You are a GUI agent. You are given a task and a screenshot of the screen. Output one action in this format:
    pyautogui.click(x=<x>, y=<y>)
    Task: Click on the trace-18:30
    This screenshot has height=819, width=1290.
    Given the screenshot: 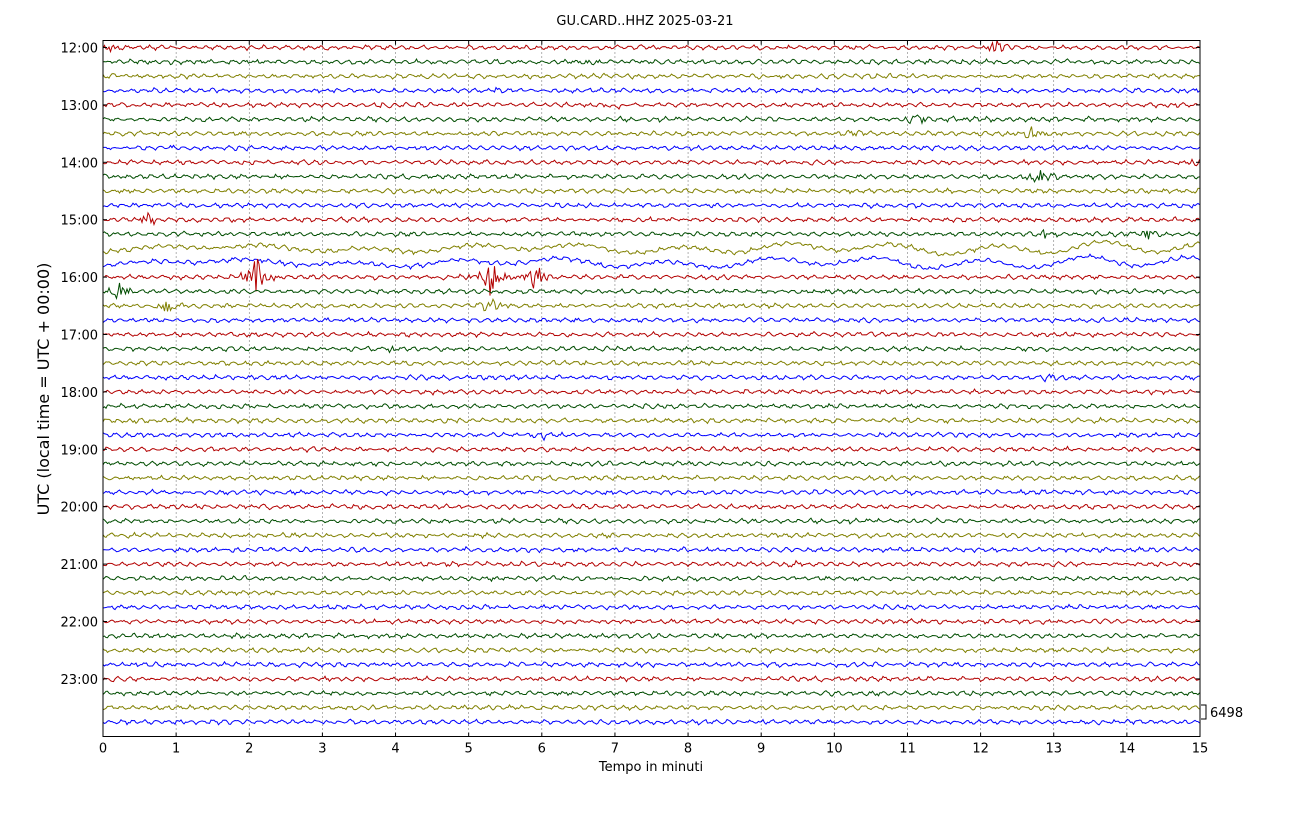 What is the action you would take?
    pyautogui.click(x=651, y=420)
    